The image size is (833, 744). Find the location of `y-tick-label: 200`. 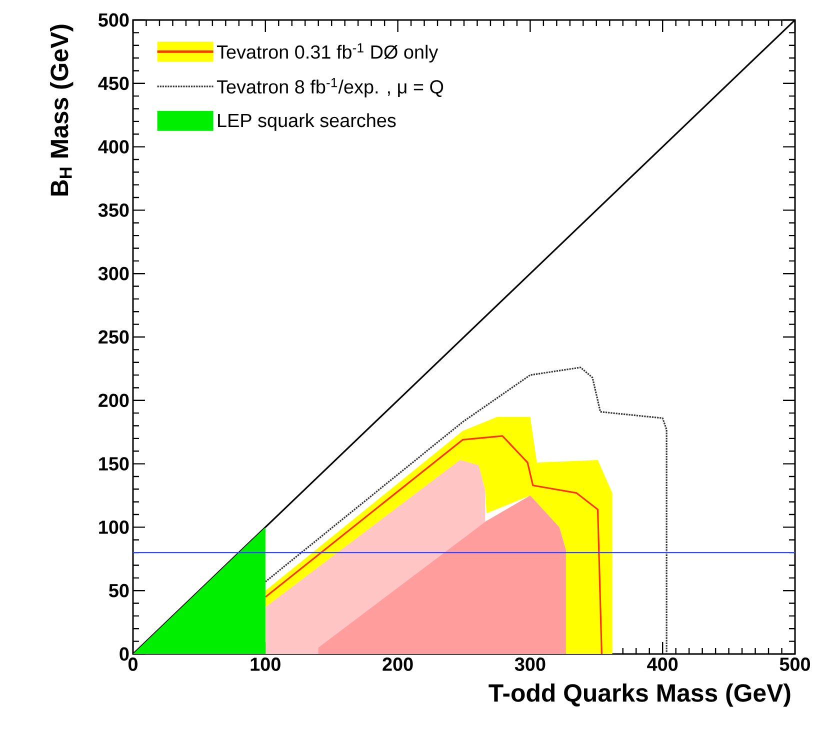

y-tick-label: 200 is located at coordinates (113, 401).